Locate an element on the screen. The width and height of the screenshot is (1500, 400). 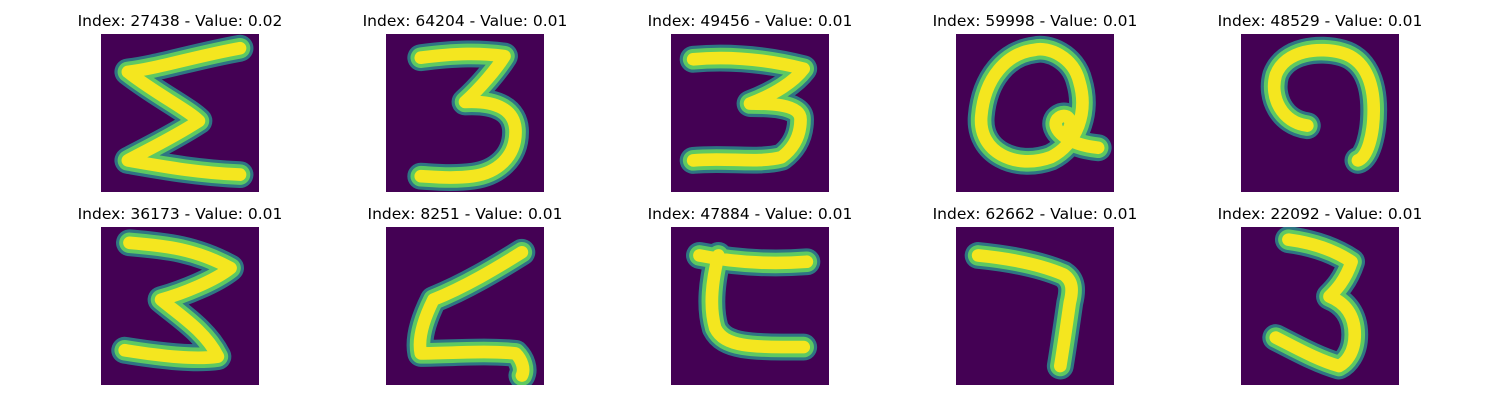
panel-title: Index: 36173 - Value: 0.01 is located at coordinates (180, 214).